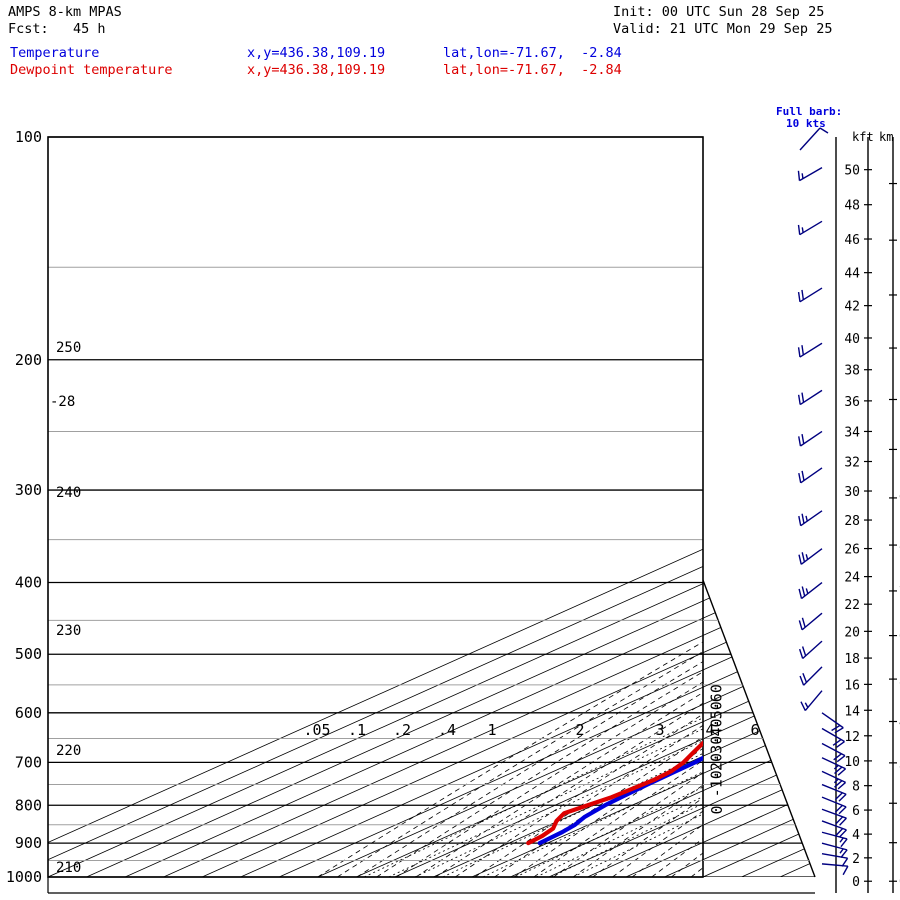  What do you see at coordinates (806, 123) in the screenshot?
I see `barb-legend-line2: 10 kts` at bounding box center [806, 123].